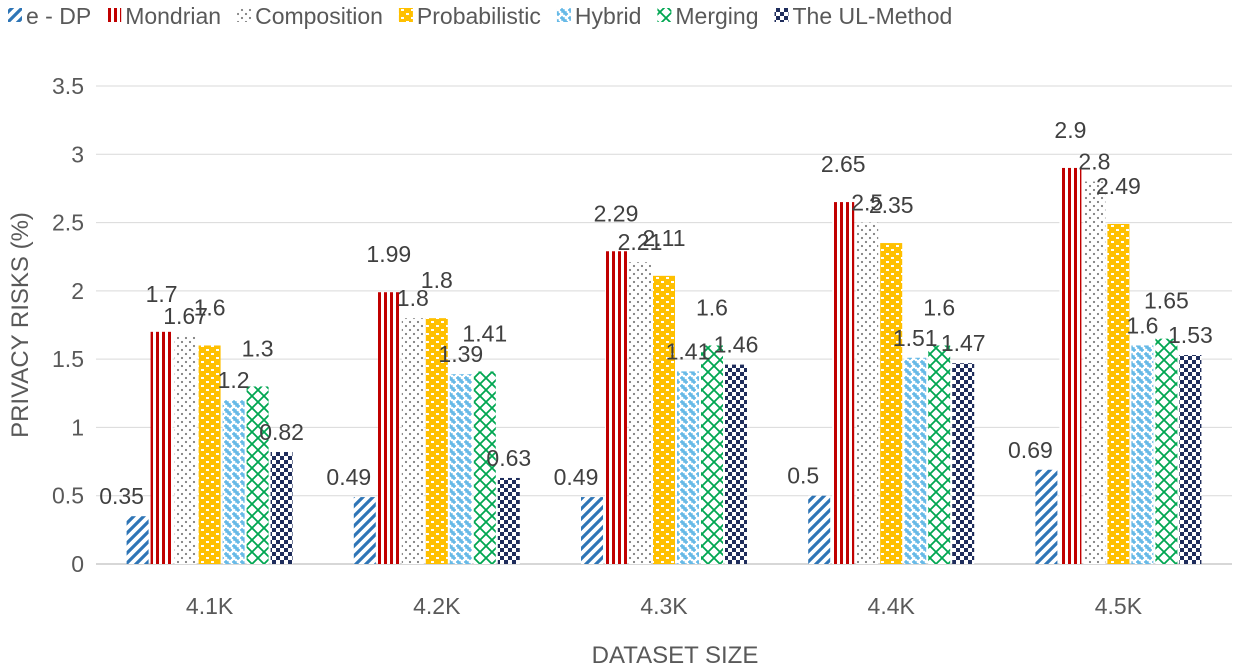 The width and height of the screenshot is (1250, 672). What do you see at coordinates (162, 294) in the screenshot?
I see `data-label: 1.7` at bounding box center [162, 294].